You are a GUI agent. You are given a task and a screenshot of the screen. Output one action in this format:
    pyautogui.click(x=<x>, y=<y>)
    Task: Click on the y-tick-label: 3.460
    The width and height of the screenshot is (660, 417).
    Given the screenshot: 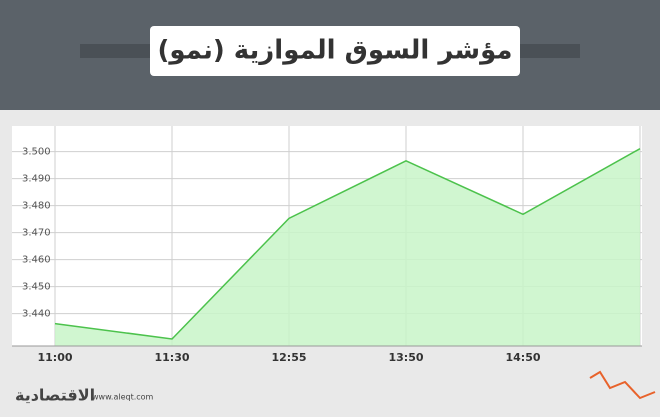 What is the action you would take?
    pyautogui.click(x=36, y=260)
    